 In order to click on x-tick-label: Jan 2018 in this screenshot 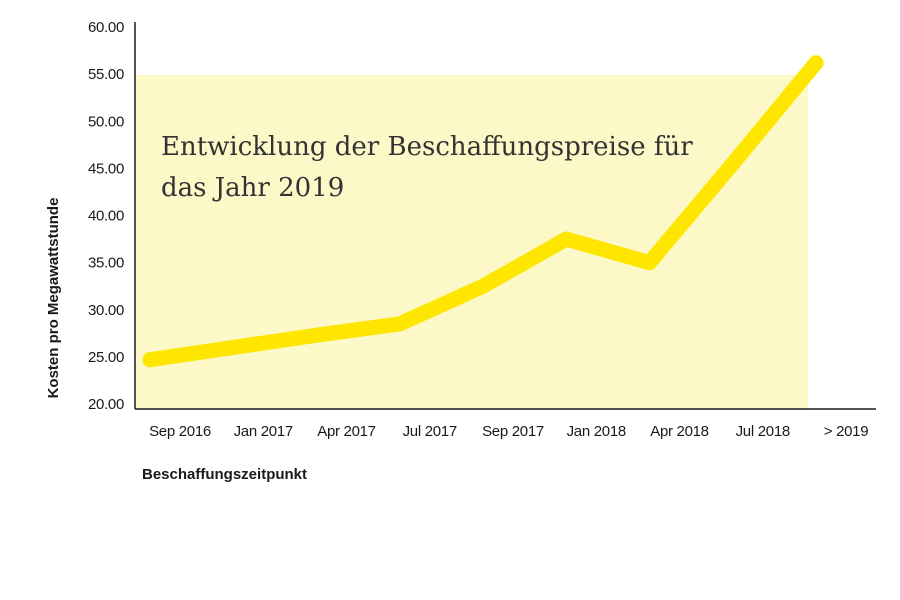, I will do `click(596, 431)`.